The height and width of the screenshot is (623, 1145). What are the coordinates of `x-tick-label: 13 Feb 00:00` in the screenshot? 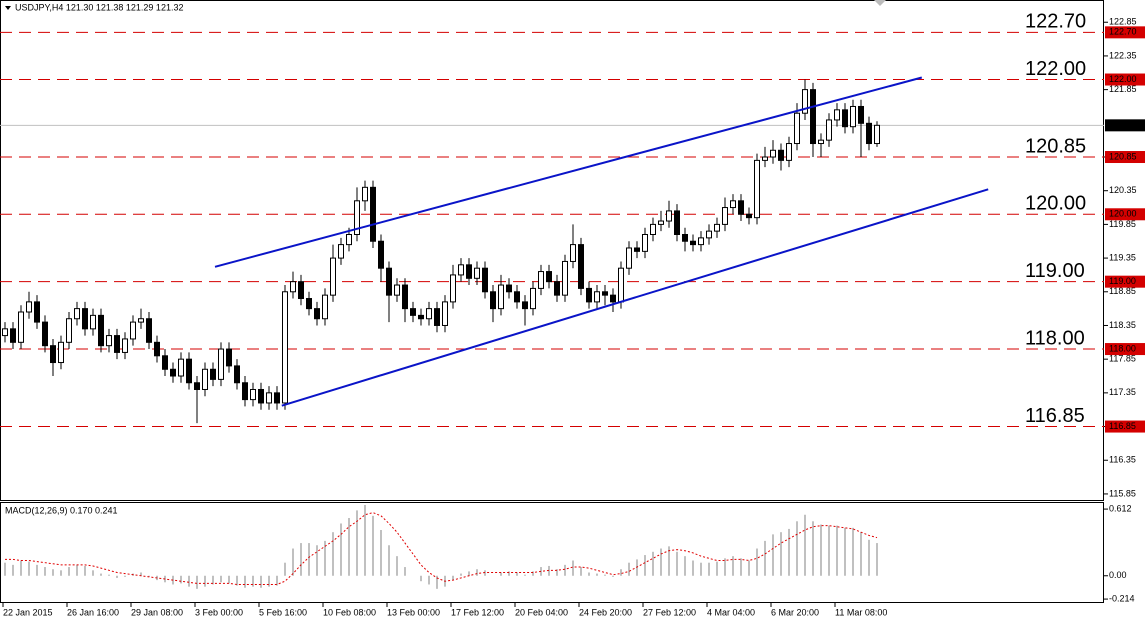 It's located at (413, 612).